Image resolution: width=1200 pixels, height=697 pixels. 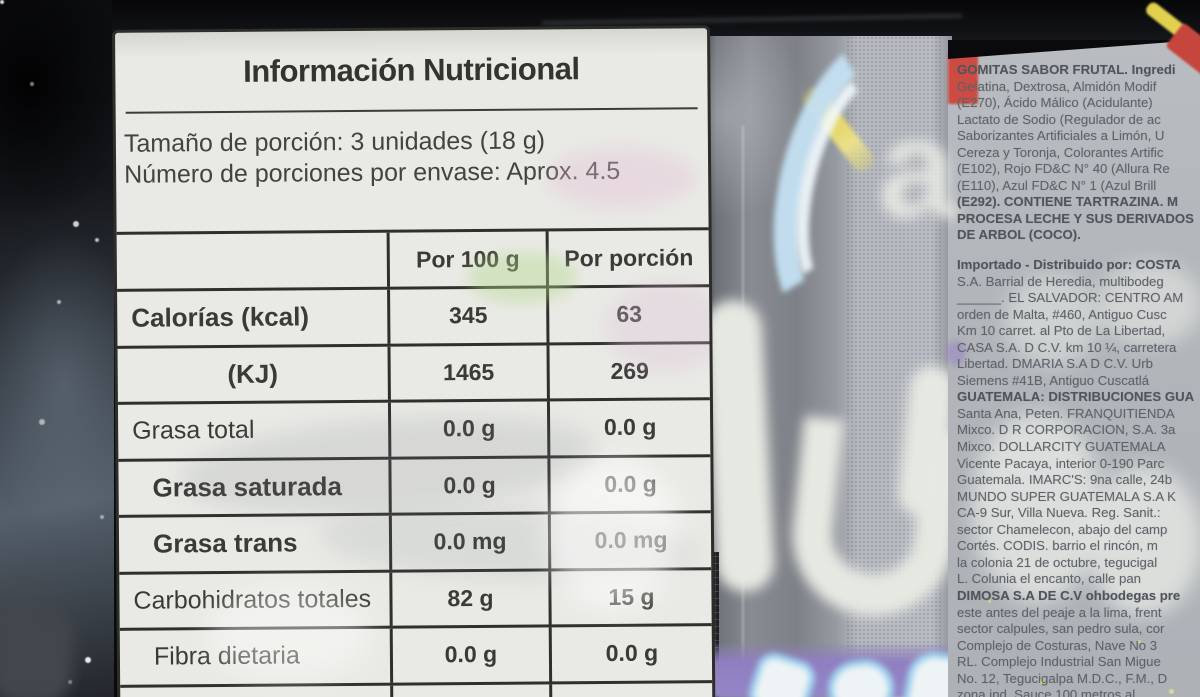 What do you see at coordinates (1057, 645) in the screenshot?
I see `panel-text-line: Complejo de Costuras, Nave No 3` at bounding box center [1057, 645].